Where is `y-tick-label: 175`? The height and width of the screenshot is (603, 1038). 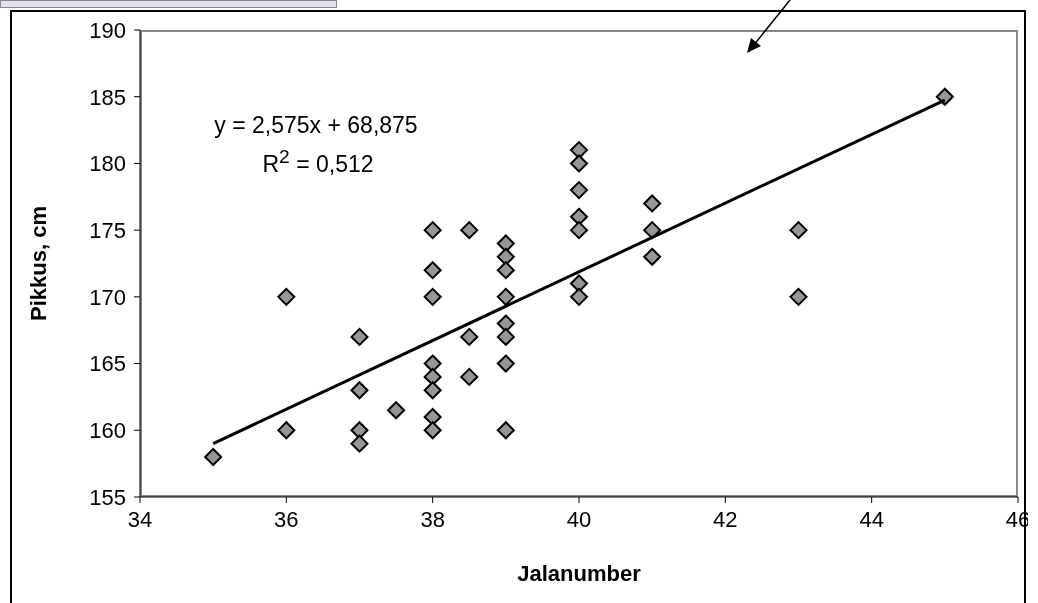
y-tick-label: 175 is located at coordinates (107, 230).